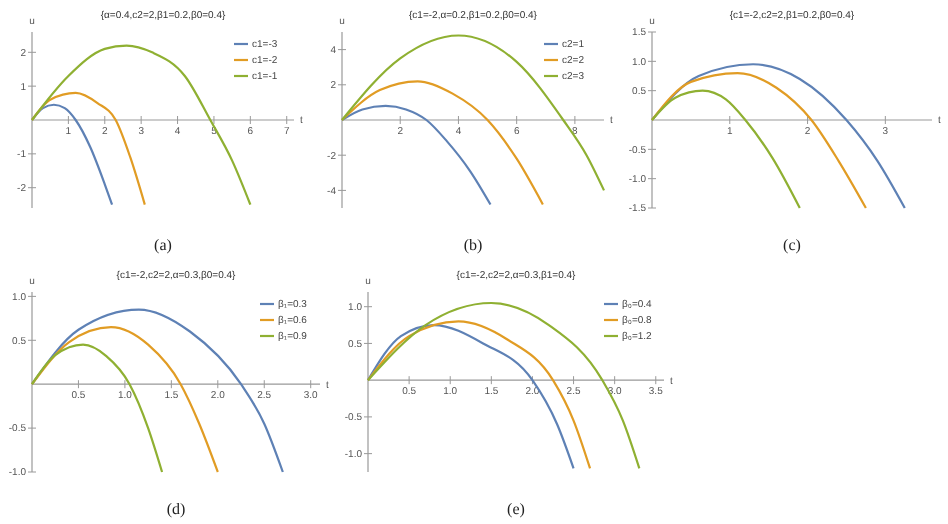 The width and height of the screenshot is (948, 524). What do you see at coordinates (792, 245) in the screenshot?
I see `text: (c)` at bounding box center [792, 245].